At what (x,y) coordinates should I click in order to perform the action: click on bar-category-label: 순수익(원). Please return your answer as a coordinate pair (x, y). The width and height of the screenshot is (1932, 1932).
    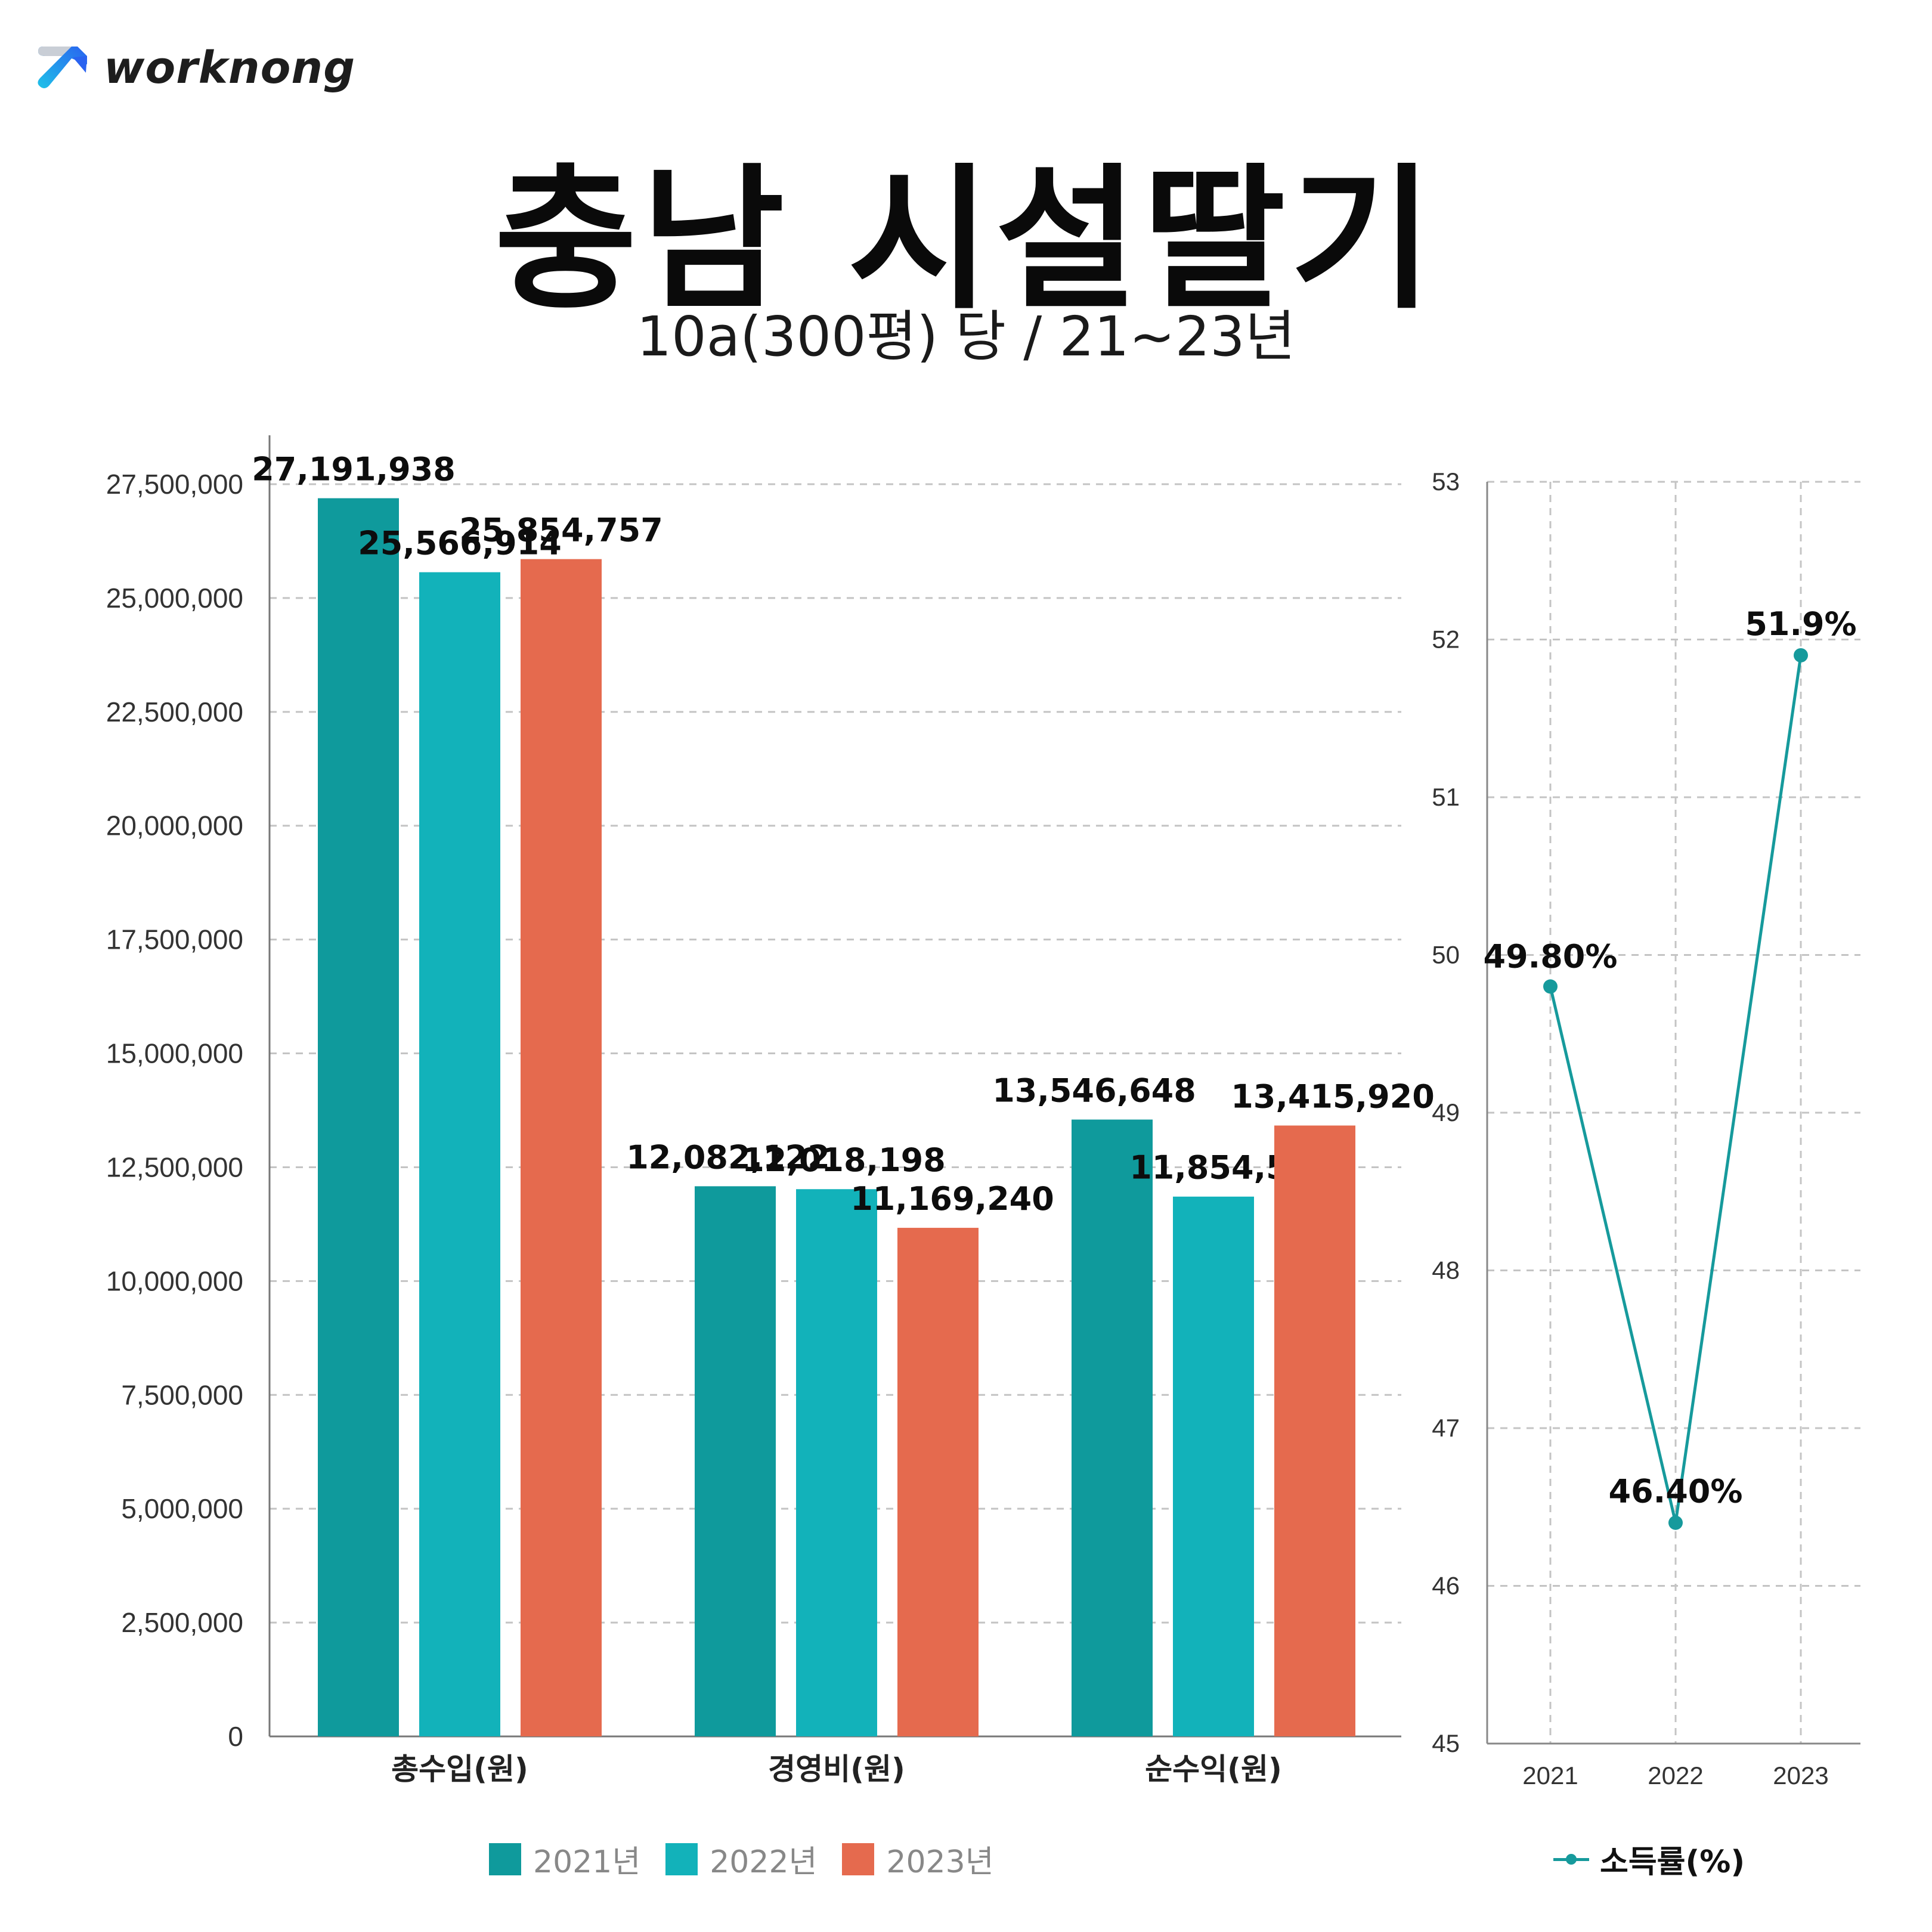
    Looking at the image, I should click on (1213, 1769).